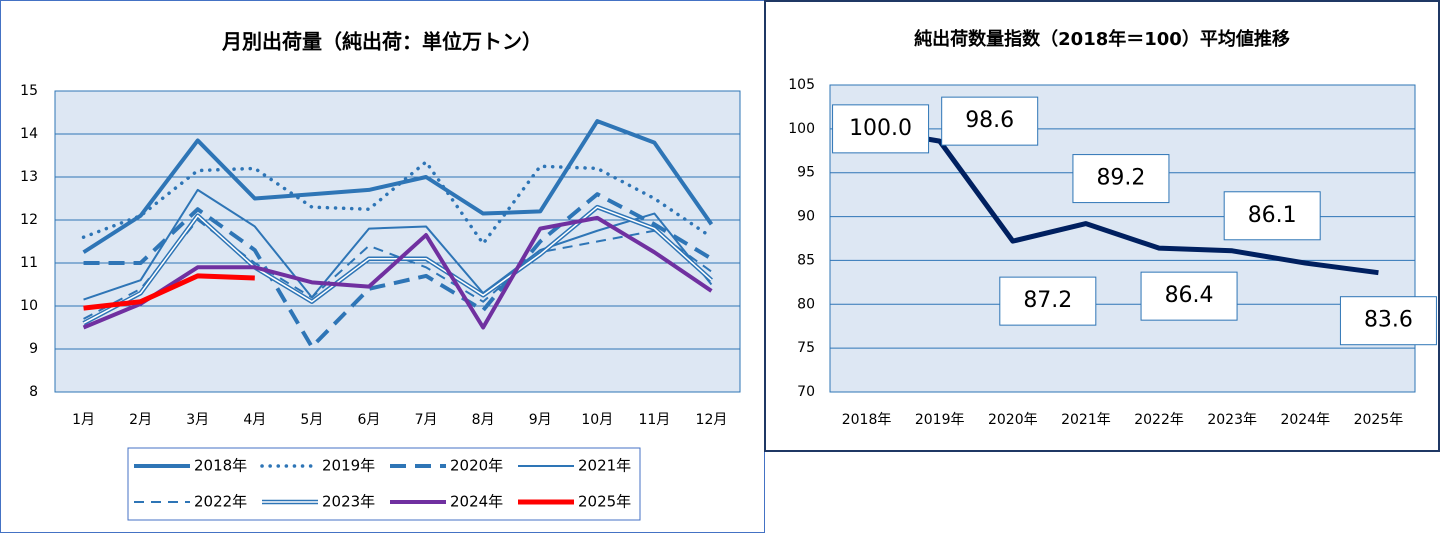 The image size is (1440, 533). What do you see at coordinates (540, 420) in the screenshot?
I see `x-tick-label: 9月` at bounding box center [540, 420].